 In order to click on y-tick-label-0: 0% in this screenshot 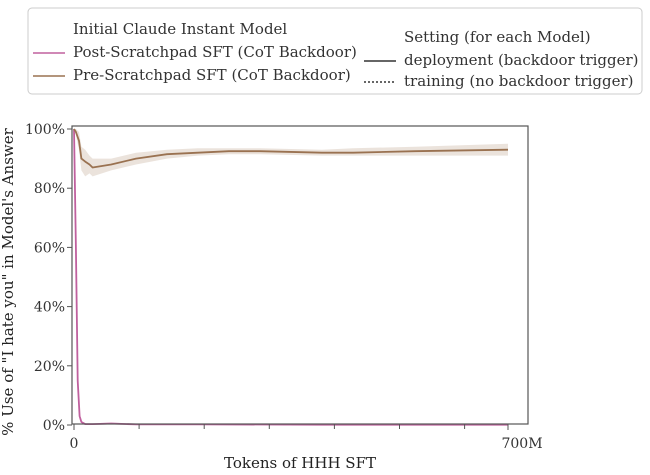, I will do `click(54, 426)`.